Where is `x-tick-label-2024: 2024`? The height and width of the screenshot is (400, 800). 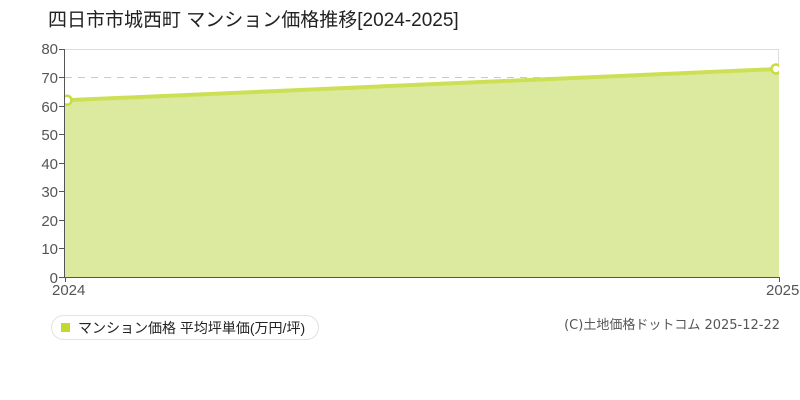 x-tick-label-2024: 2024 is located at coordinates (69, 290).